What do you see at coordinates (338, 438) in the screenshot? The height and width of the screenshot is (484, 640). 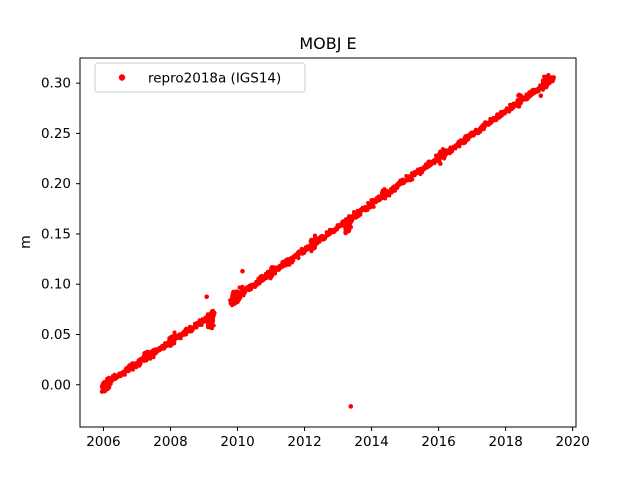 I see `x-axis-ticks: 2006 2008 2010 2012 2014 2016 2018 2020` at bounding box center [338, 438].